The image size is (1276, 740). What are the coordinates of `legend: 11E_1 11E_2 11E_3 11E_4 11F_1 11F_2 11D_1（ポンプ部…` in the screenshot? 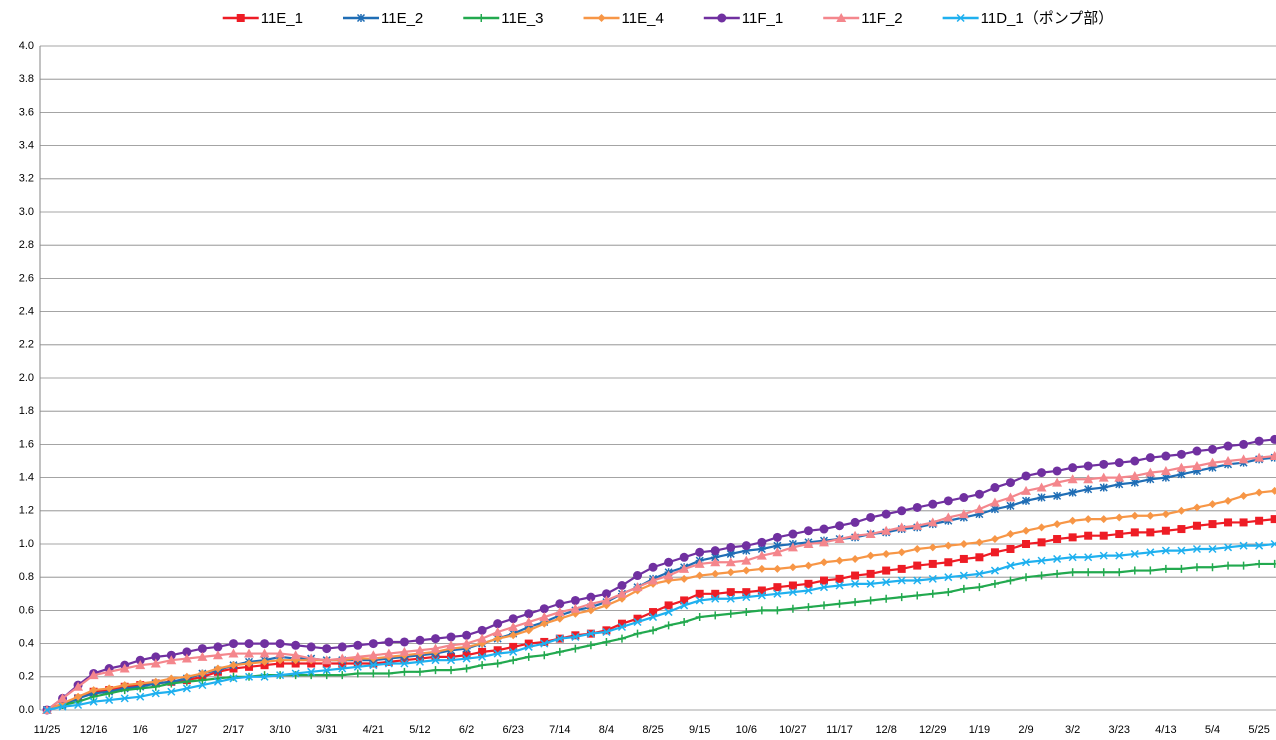 It's located at (667, 18).